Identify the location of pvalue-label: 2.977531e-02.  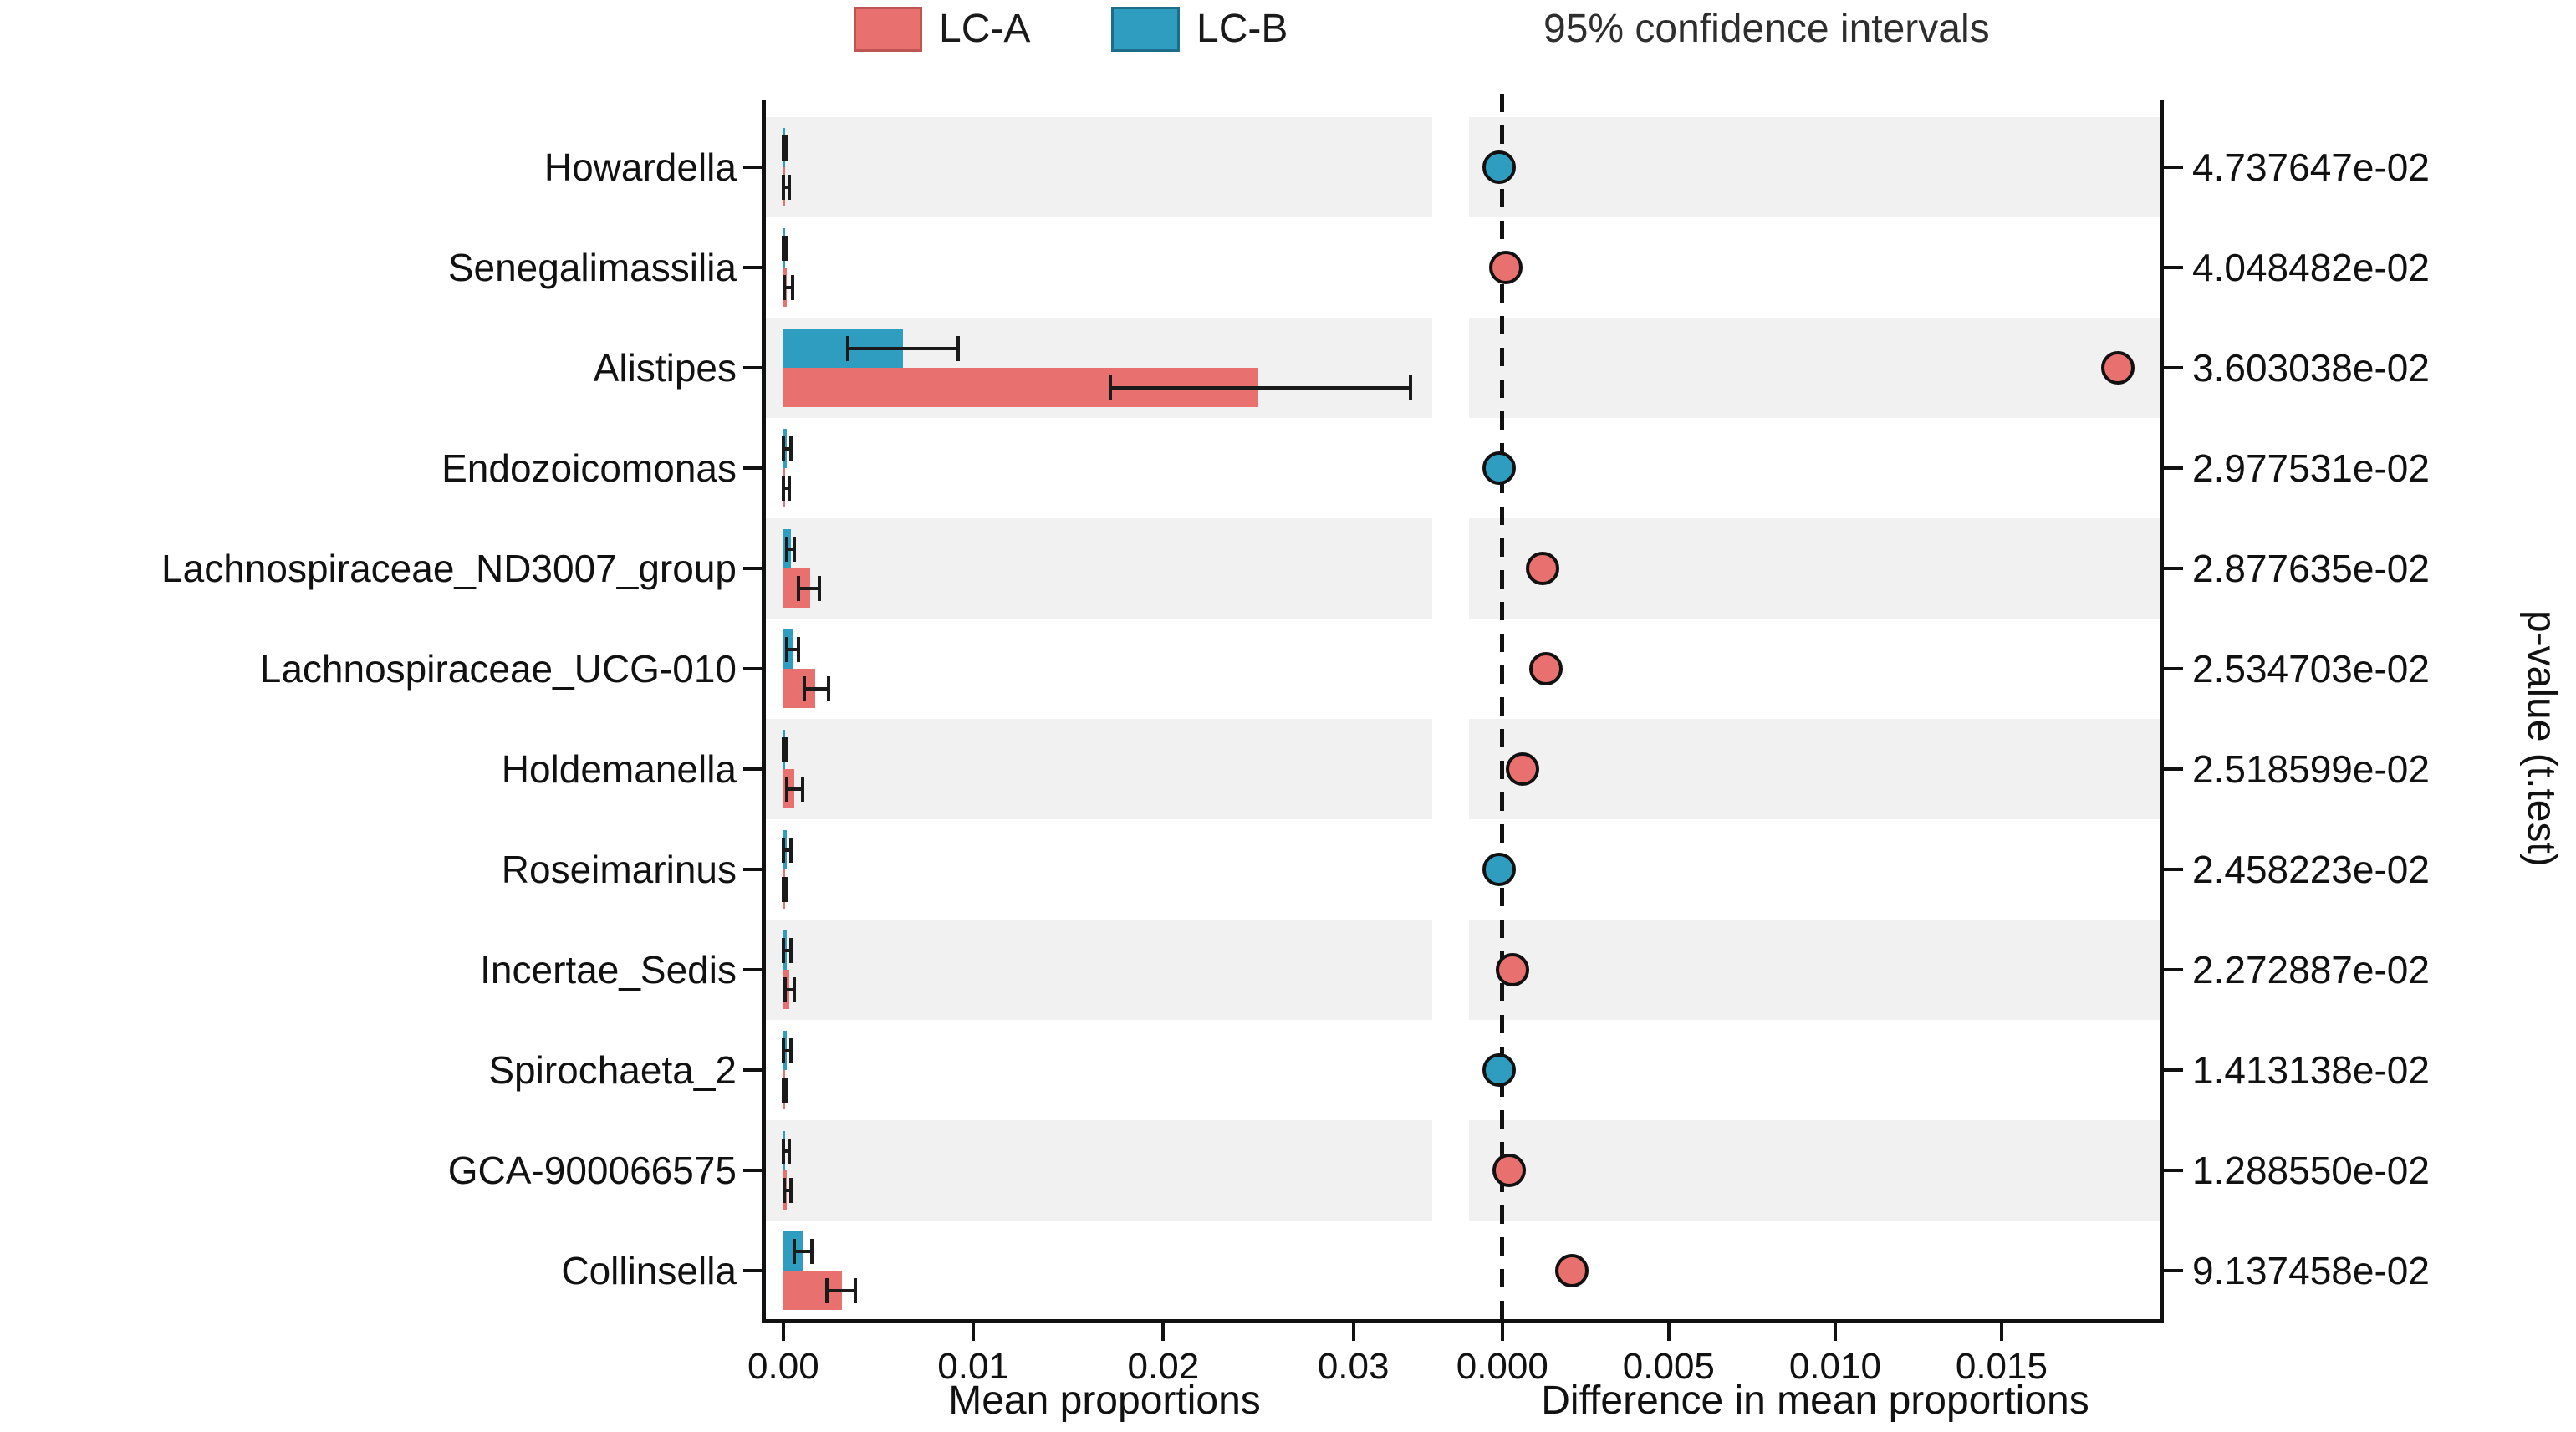
(2311, 468).